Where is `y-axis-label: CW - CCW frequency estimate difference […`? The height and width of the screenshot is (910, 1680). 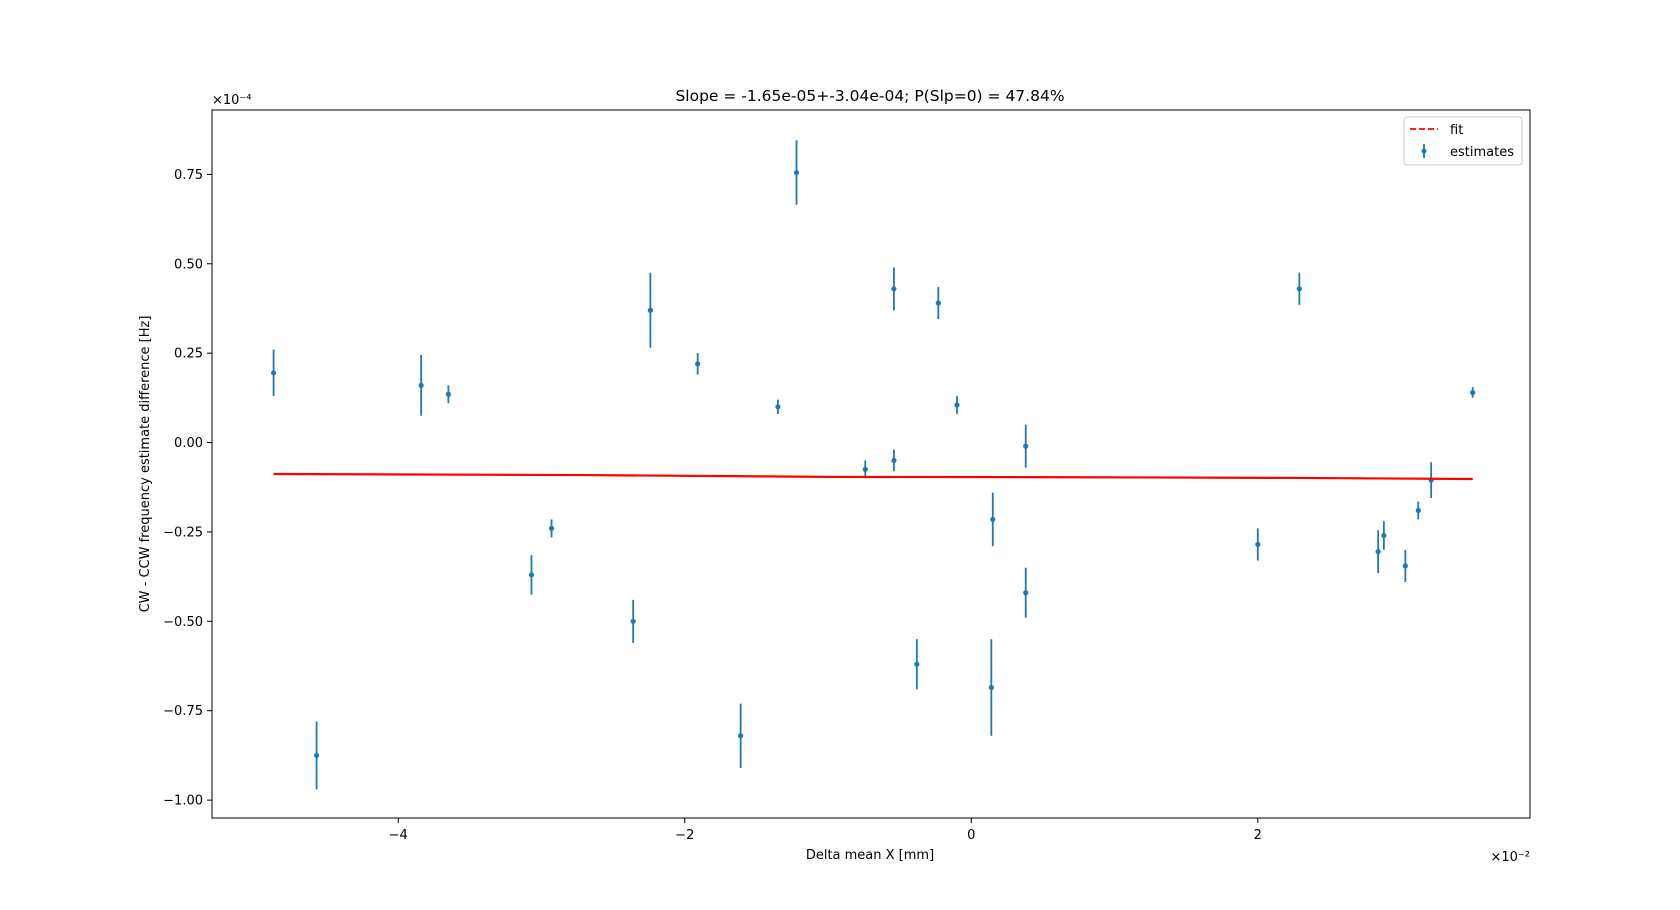
y-axis-label: CW - CCW frequency estimate difference [… is located at coordinates (145, 464).